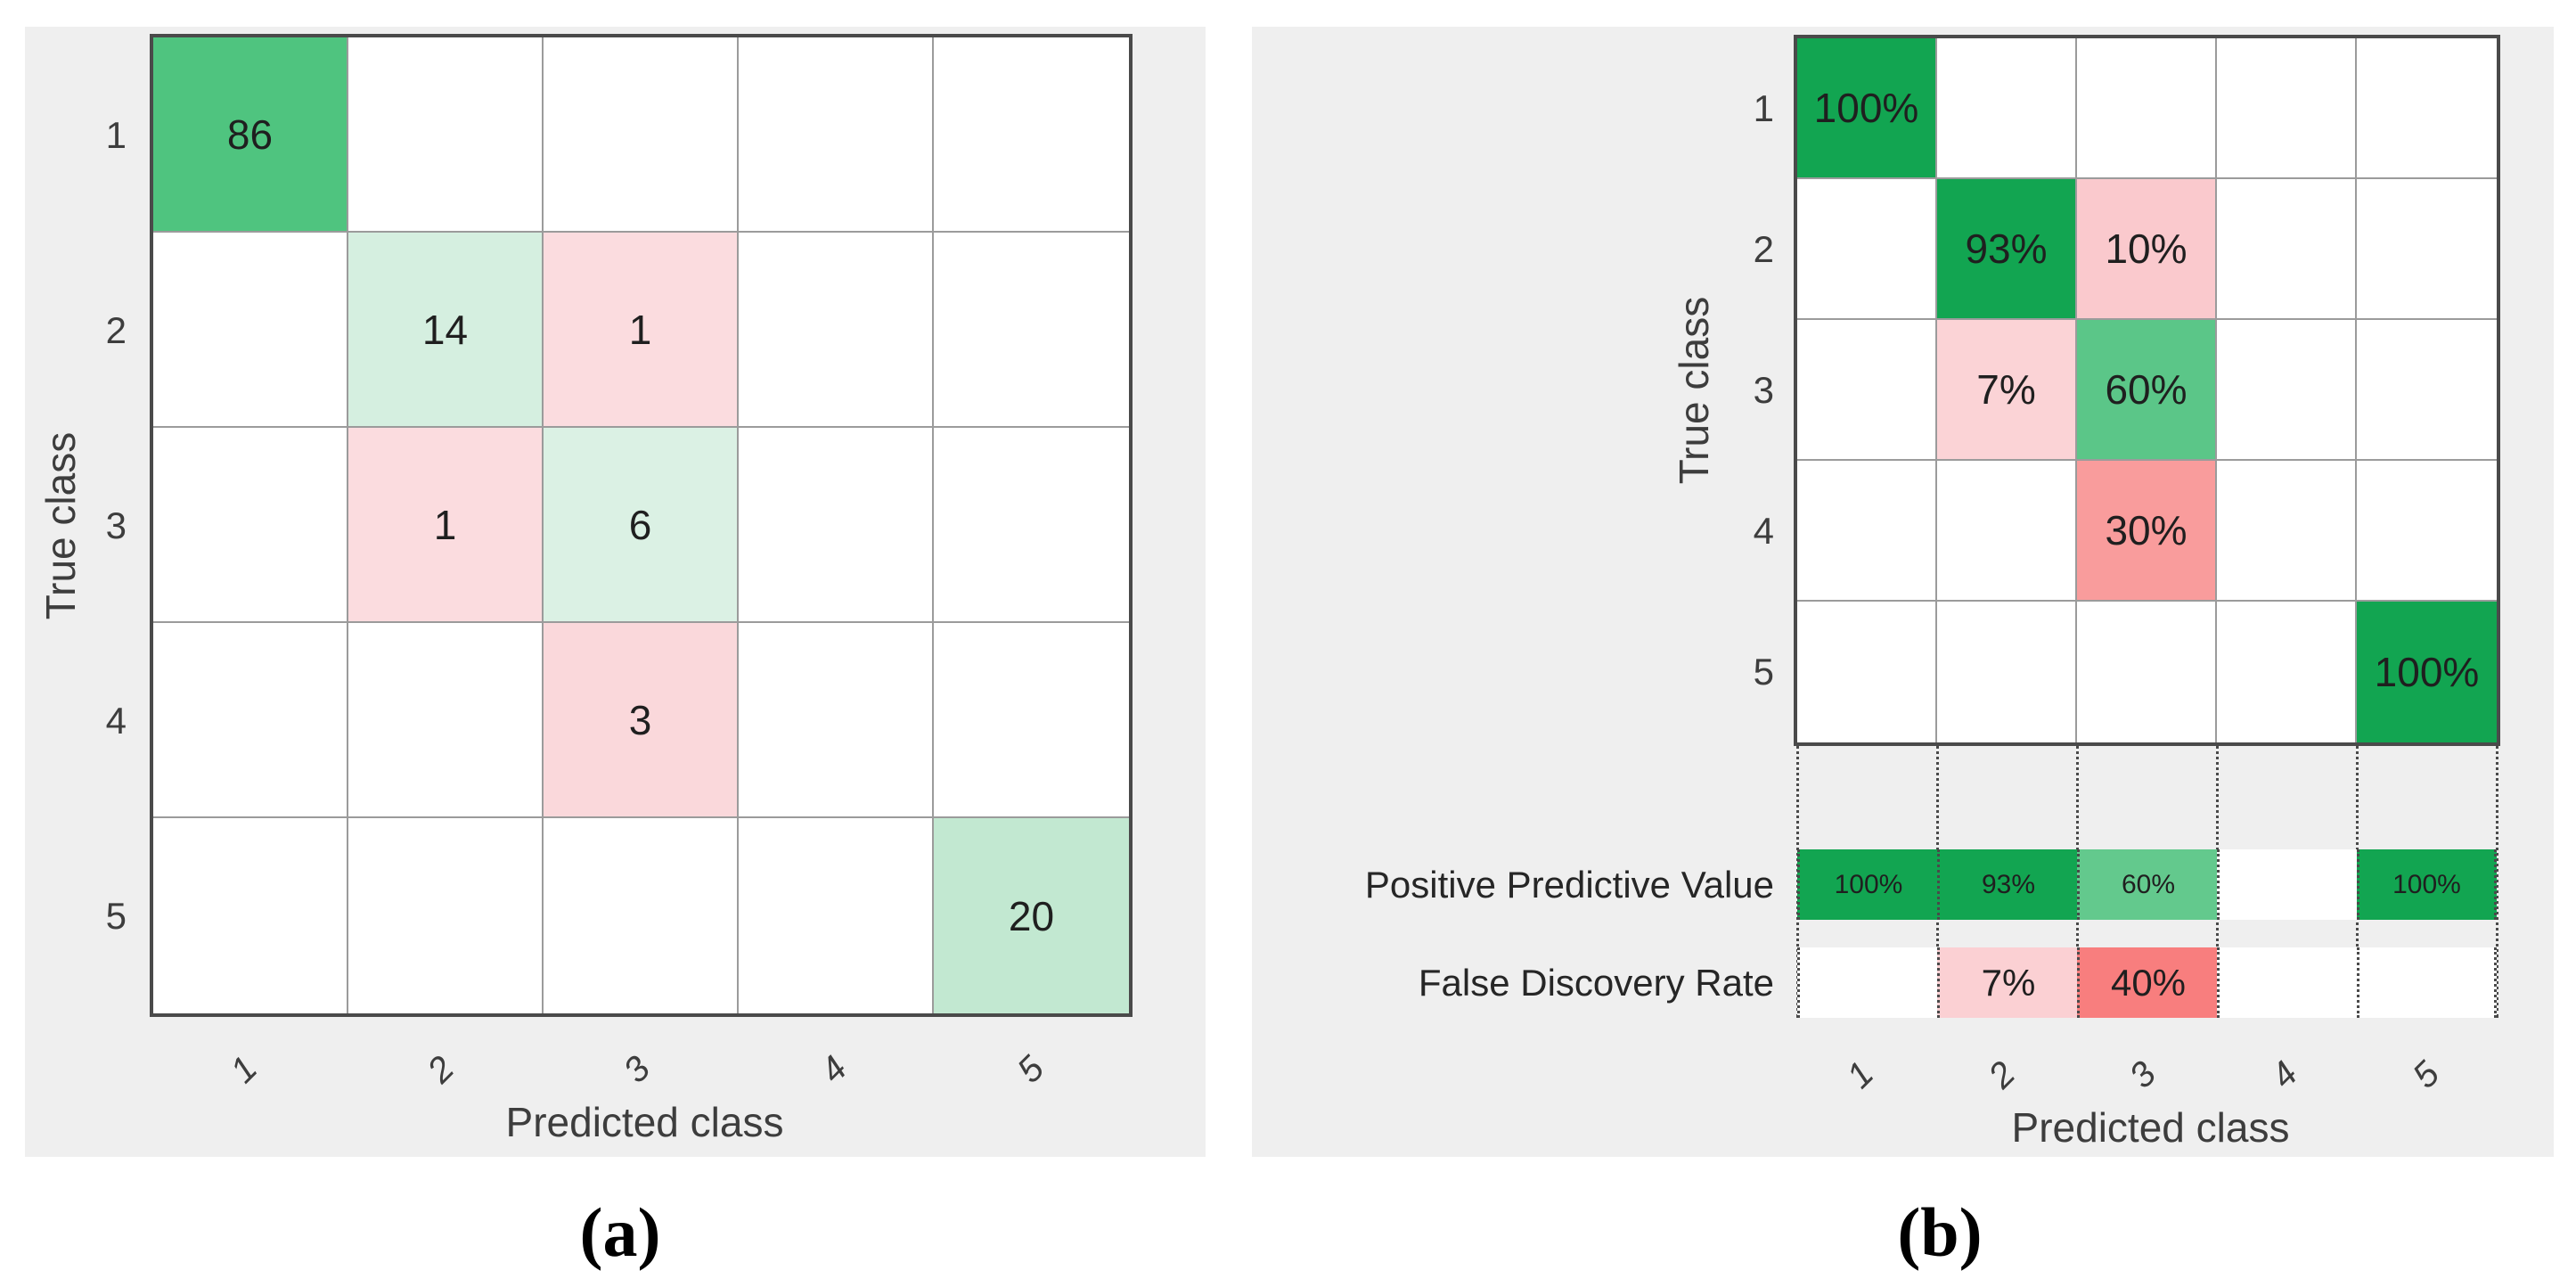 The image size is (2576, 1287). I want to click on matrix-cell-b-r5-c2, so click(2007, 672).